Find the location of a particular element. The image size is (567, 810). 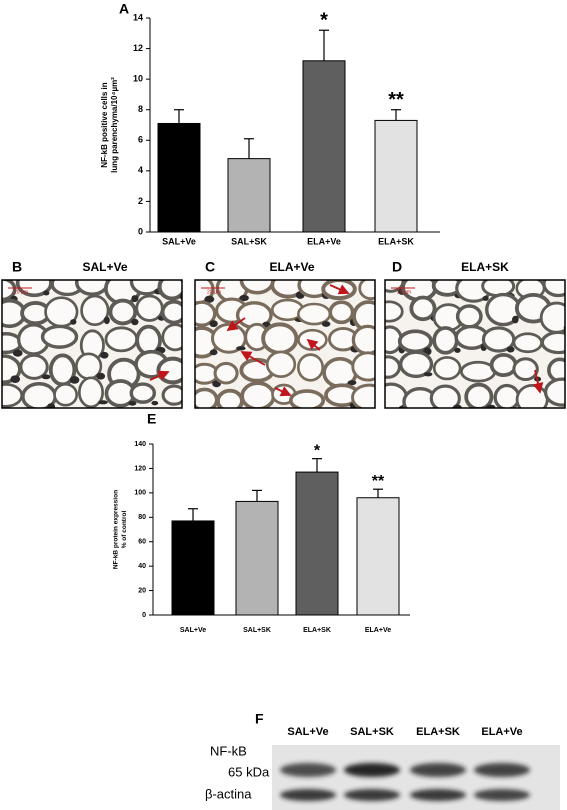

micrograph-frame is located at coordinates (475, 344).